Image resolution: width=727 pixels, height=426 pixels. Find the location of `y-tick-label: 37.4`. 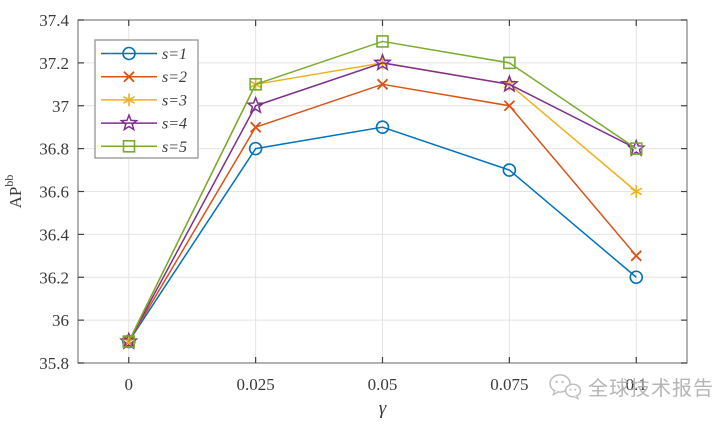

y-tick-label: 37.4 is located at coordinates (54, 20).